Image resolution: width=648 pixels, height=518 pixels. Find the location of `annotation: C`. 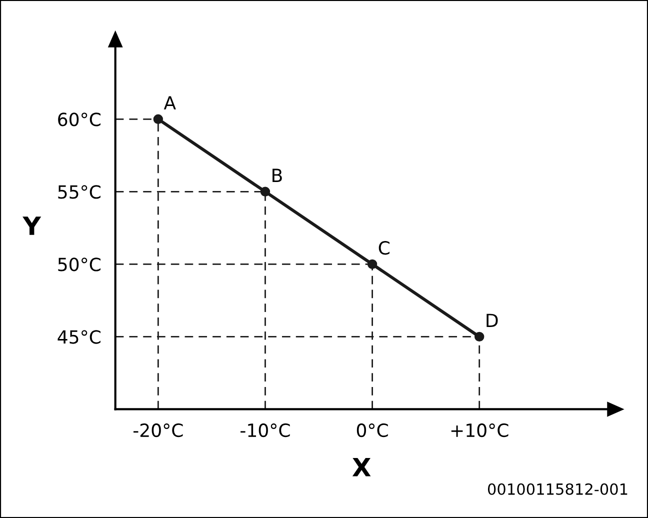

annotation: C is located at coordinates (384, 248).